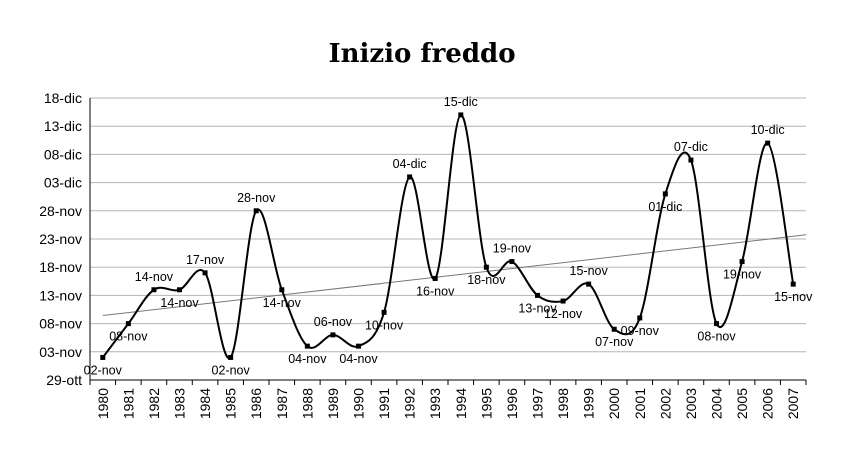 The width and height of the screenshot is (850, 460). I want to click on x-tick-label: 1986, so click(256, 403).